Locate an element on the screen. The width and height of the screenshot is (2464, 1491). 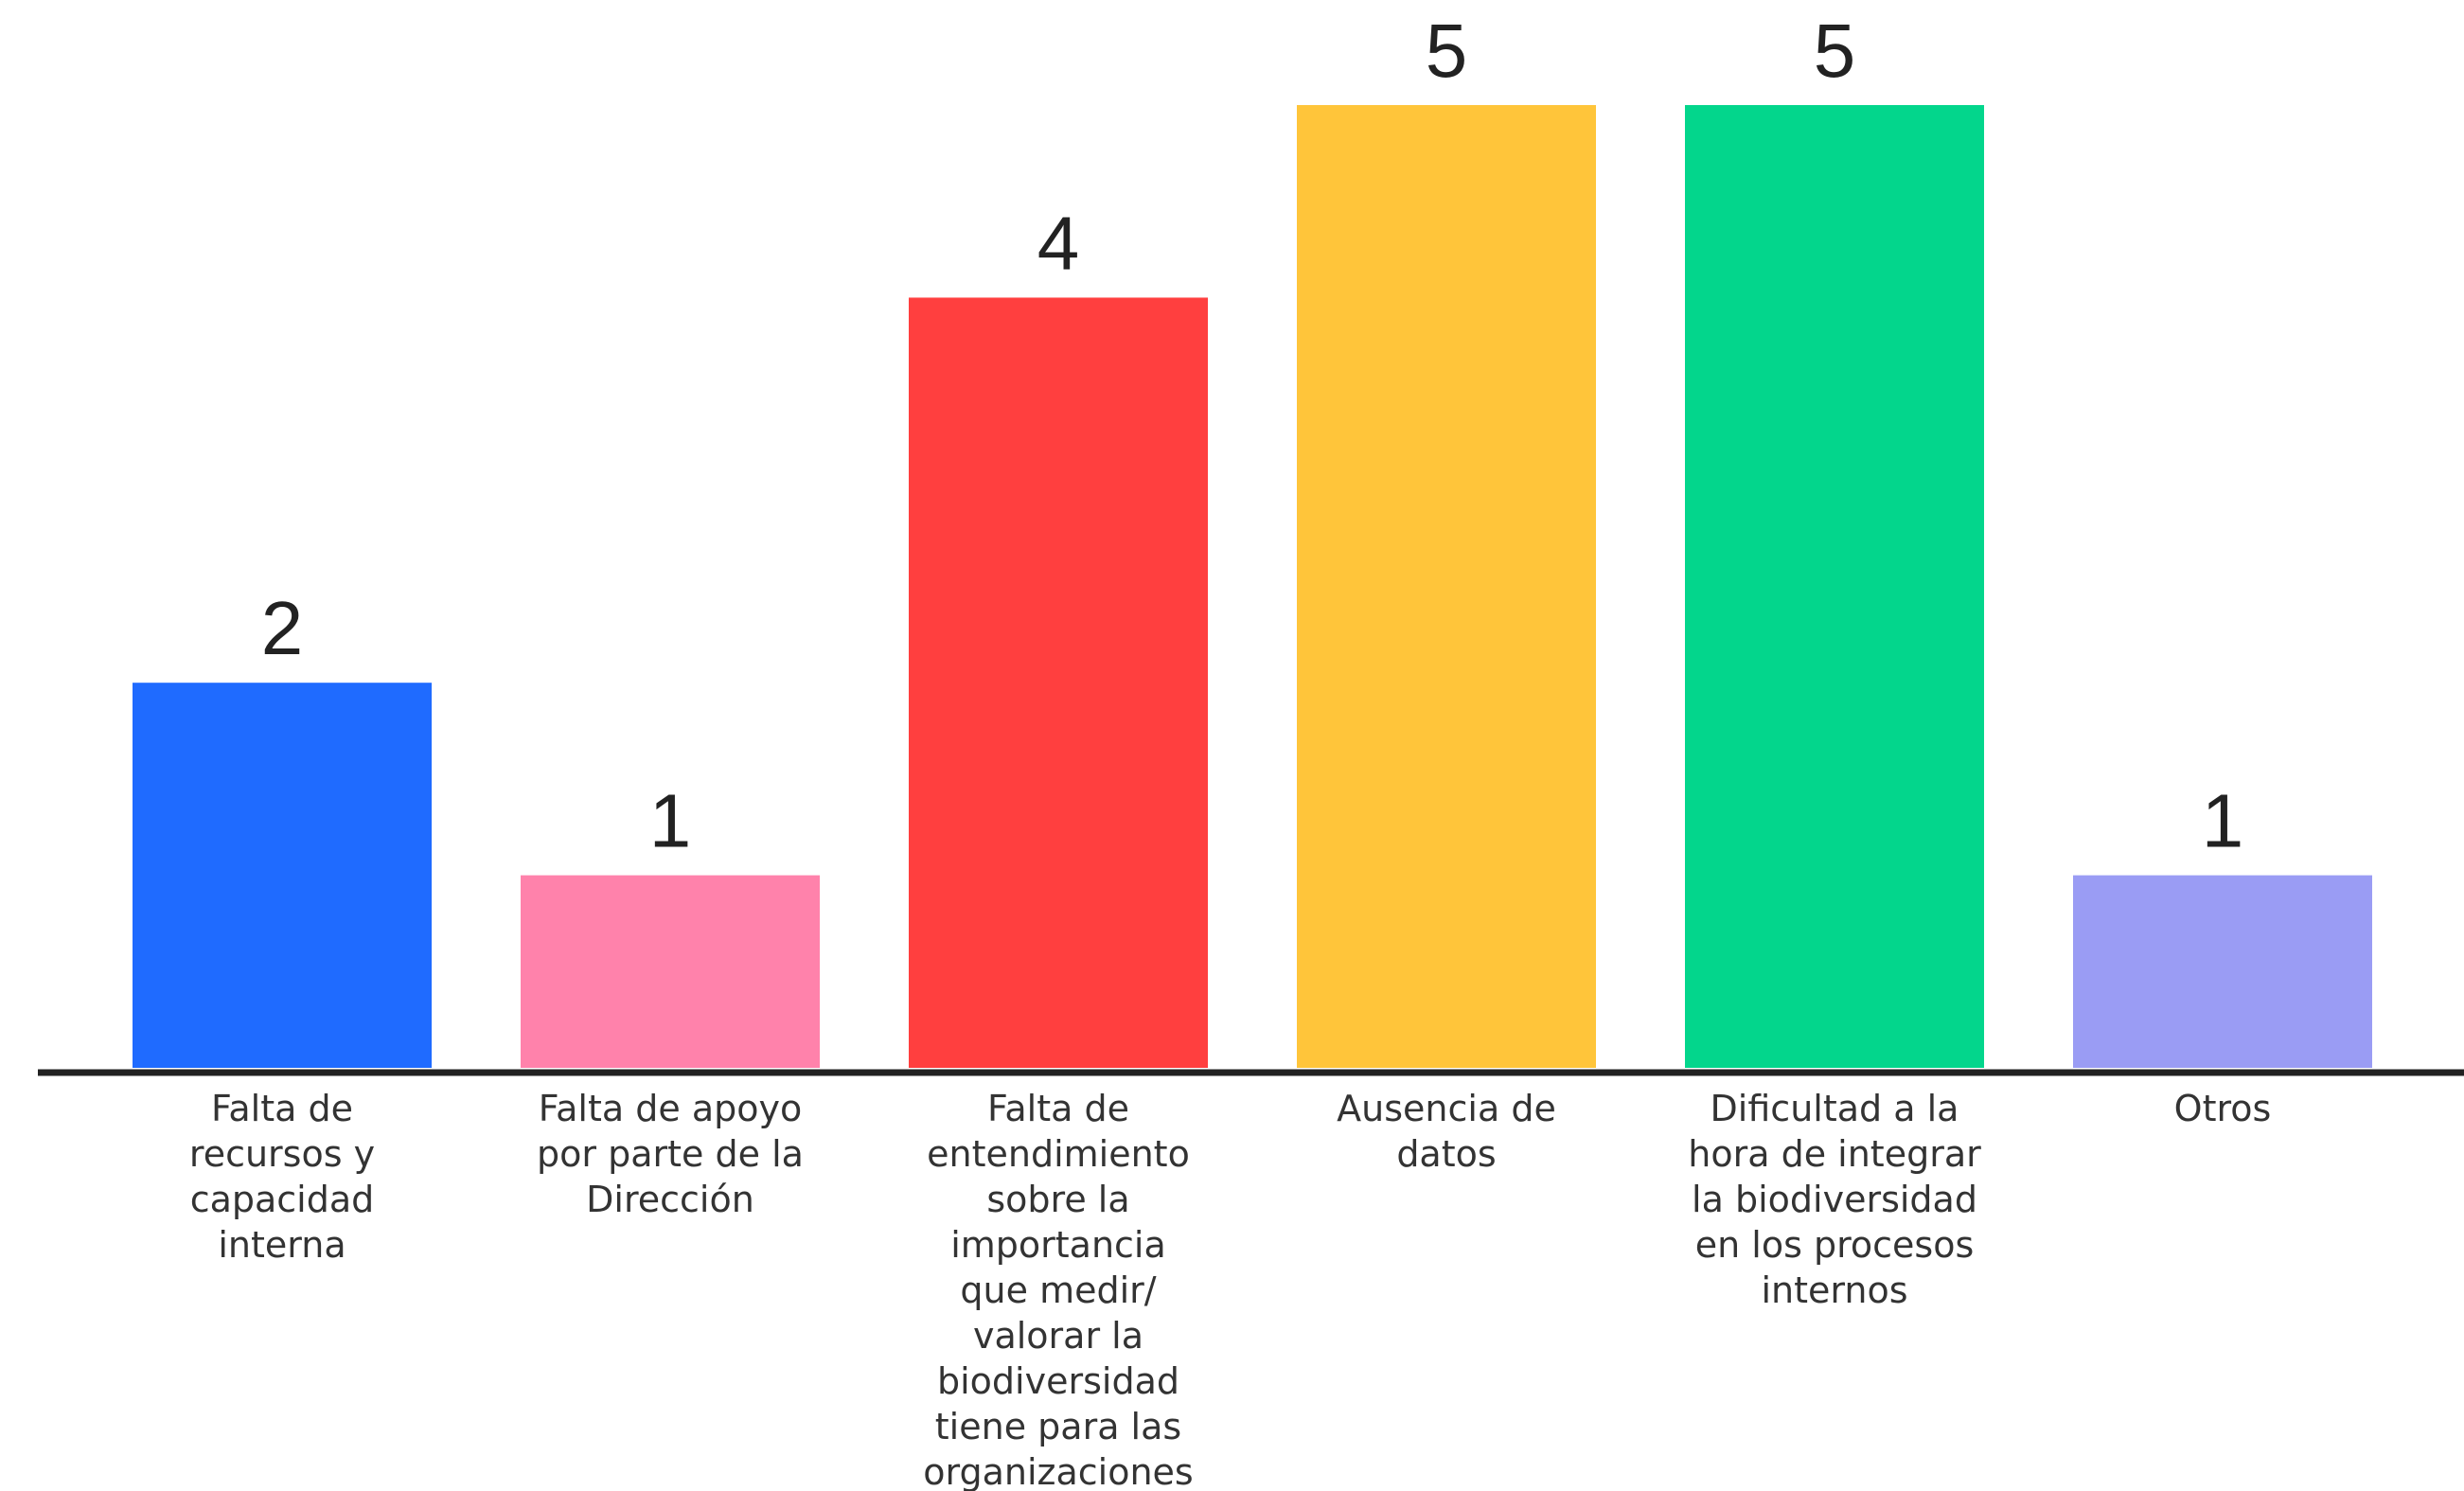
category-label-line: valorar la is located at coordinates (1058, 1336).